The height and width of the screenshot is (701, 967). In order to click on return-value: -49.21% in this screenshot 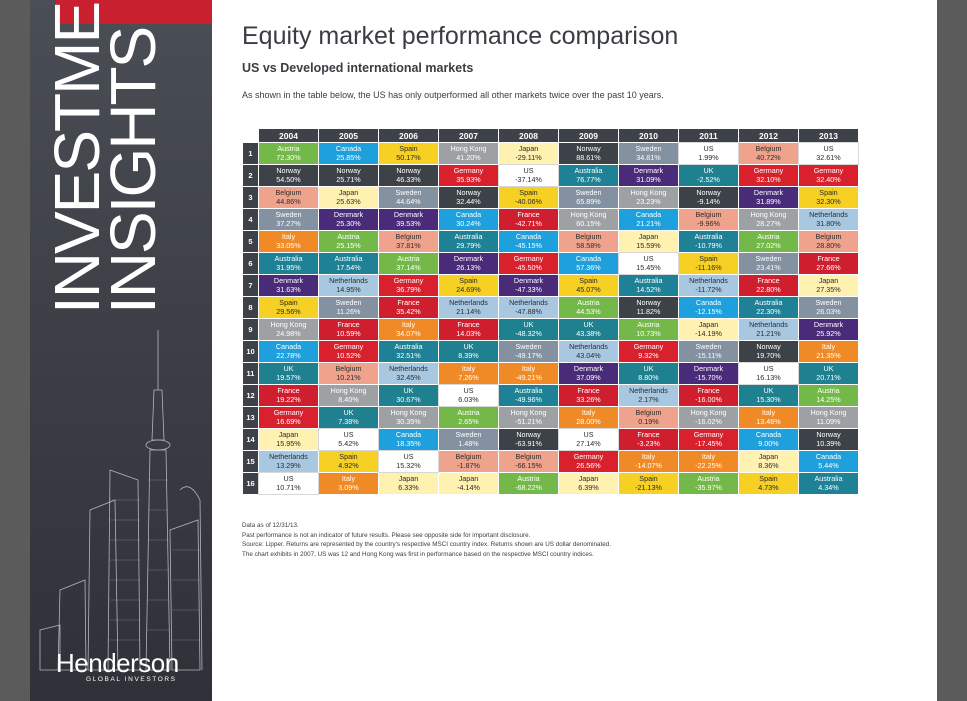, I will do `click(528, 377)`.